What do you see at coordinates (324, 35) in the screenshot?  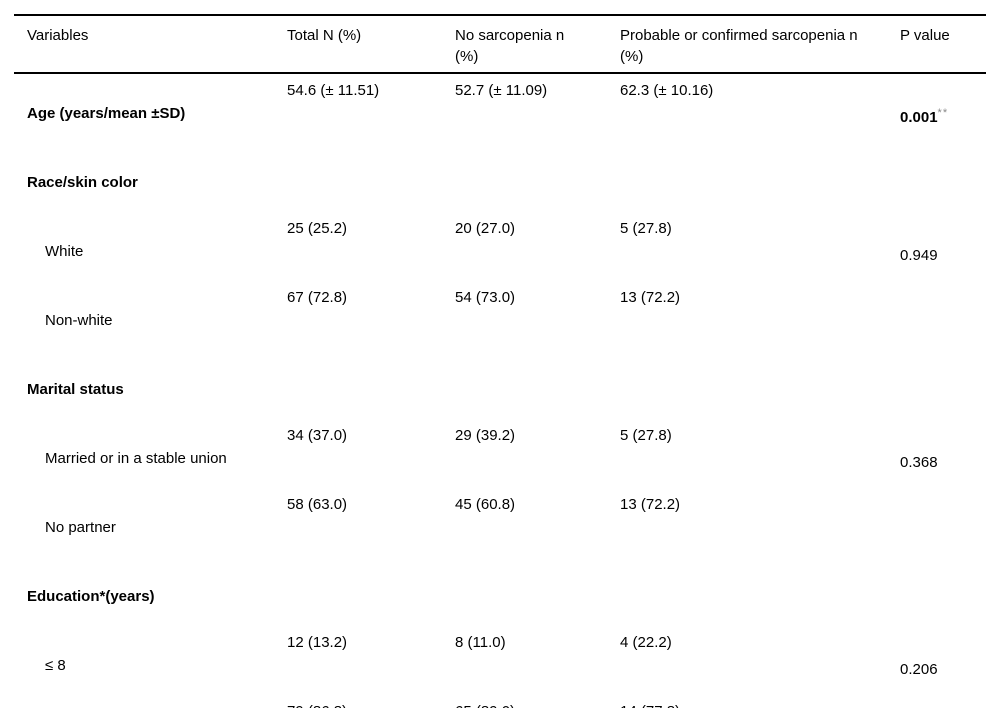 I see `col-header-total: Total N (%)` at bounding box center [324, 35].